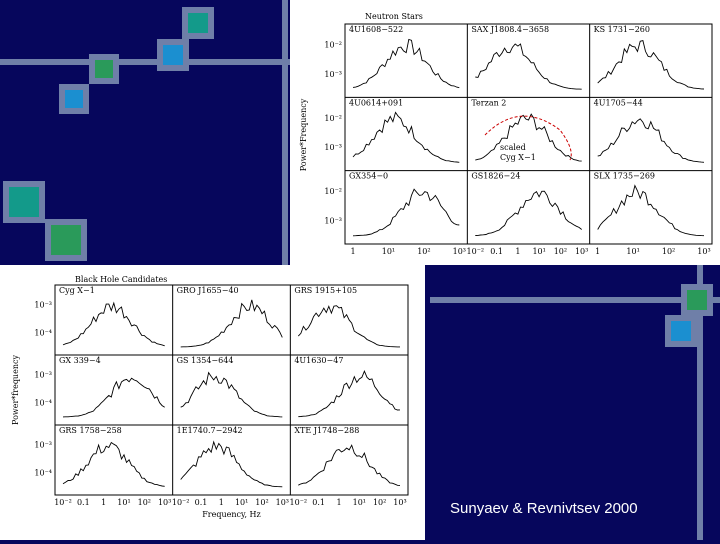 This screenshot has width=720, height=544. What do you see at coordinates (208, 290) in the screenshot?
I see `panel-label: GRO J1655−40` at bounding box center [208, 290].